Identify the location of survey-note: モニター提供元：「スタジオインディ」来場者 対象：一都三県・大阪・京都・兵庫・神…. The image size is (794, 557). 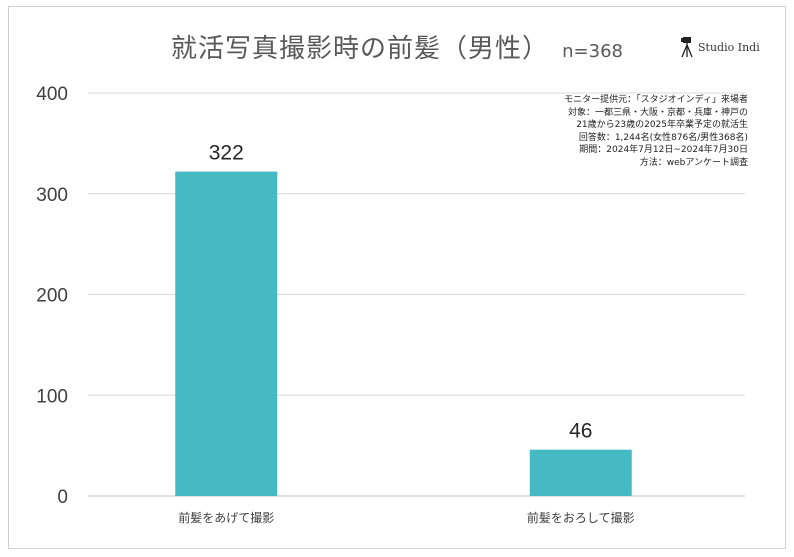
(656, 132).